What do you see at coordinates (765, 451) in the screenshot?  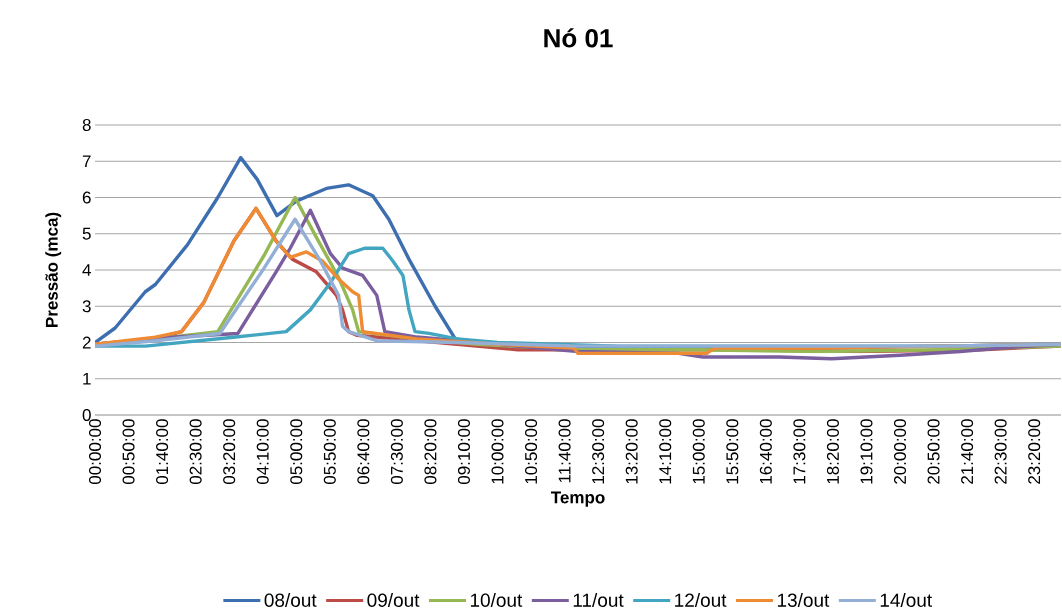 I see `x-tick-label: 16:40:00` at bounding box center [765, 451].